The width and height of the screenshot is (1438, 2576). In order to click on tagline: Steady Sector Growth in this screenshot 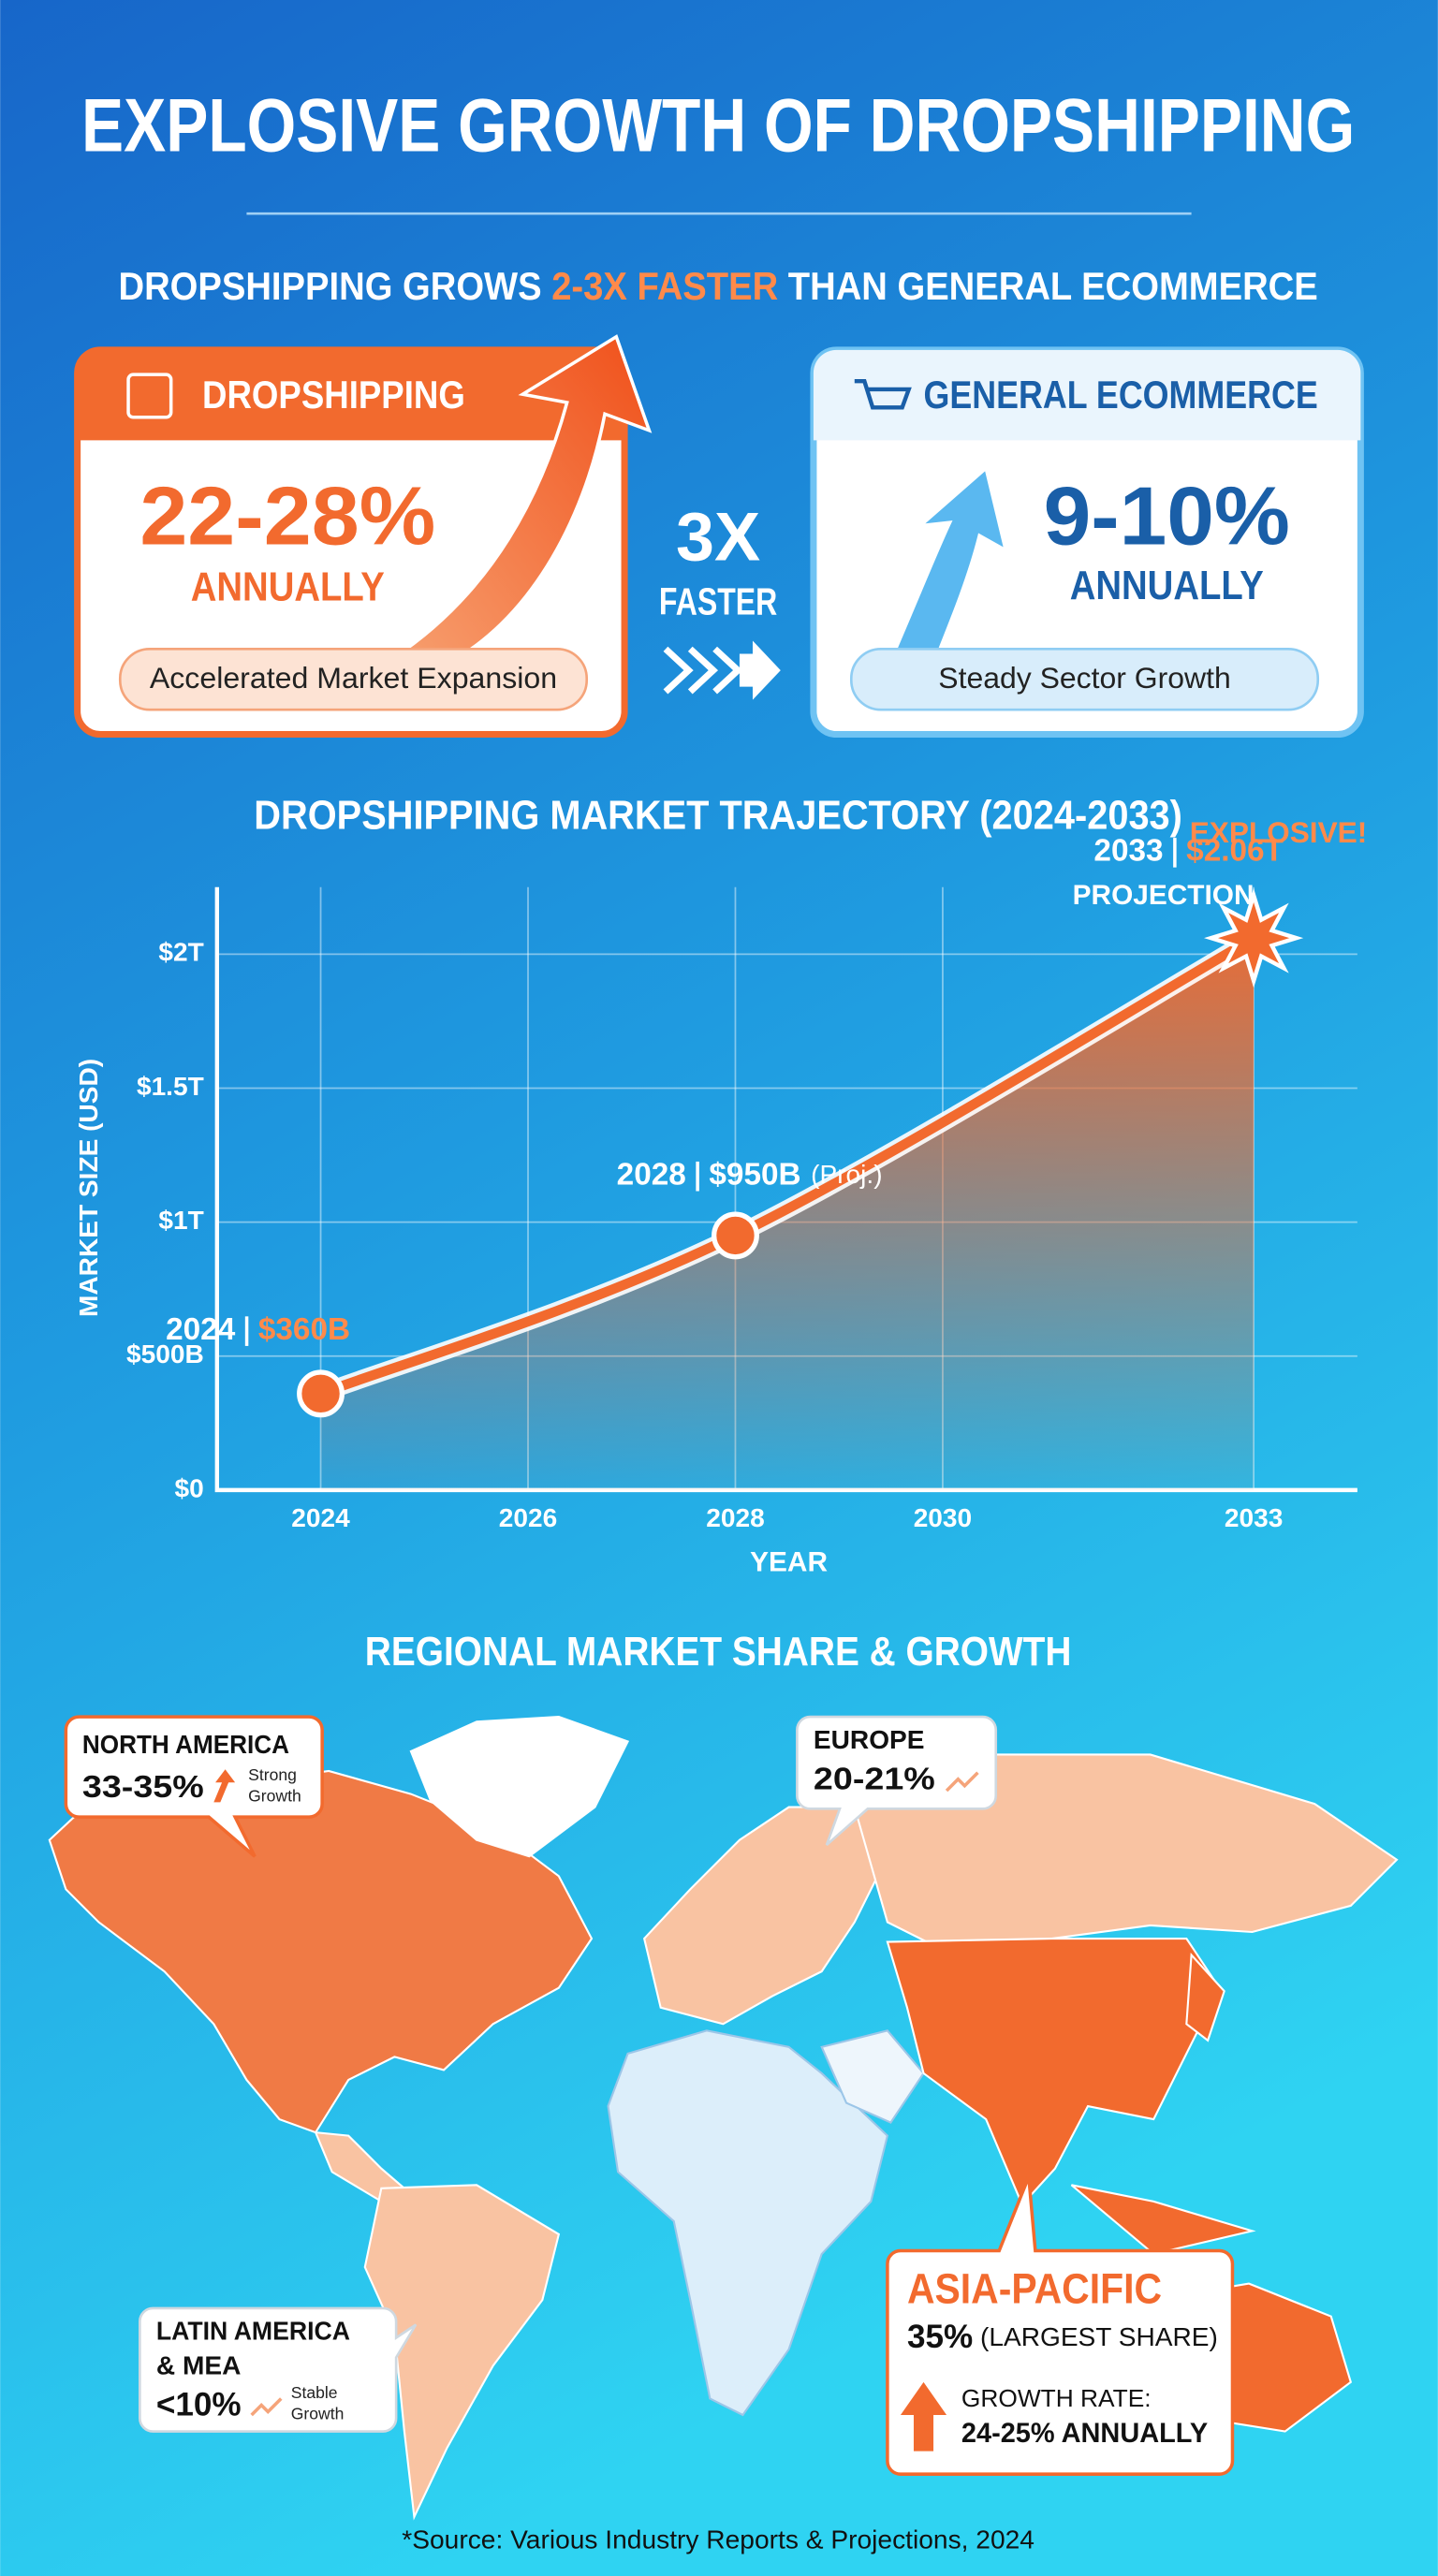, I will do `click(1084, 678)`.